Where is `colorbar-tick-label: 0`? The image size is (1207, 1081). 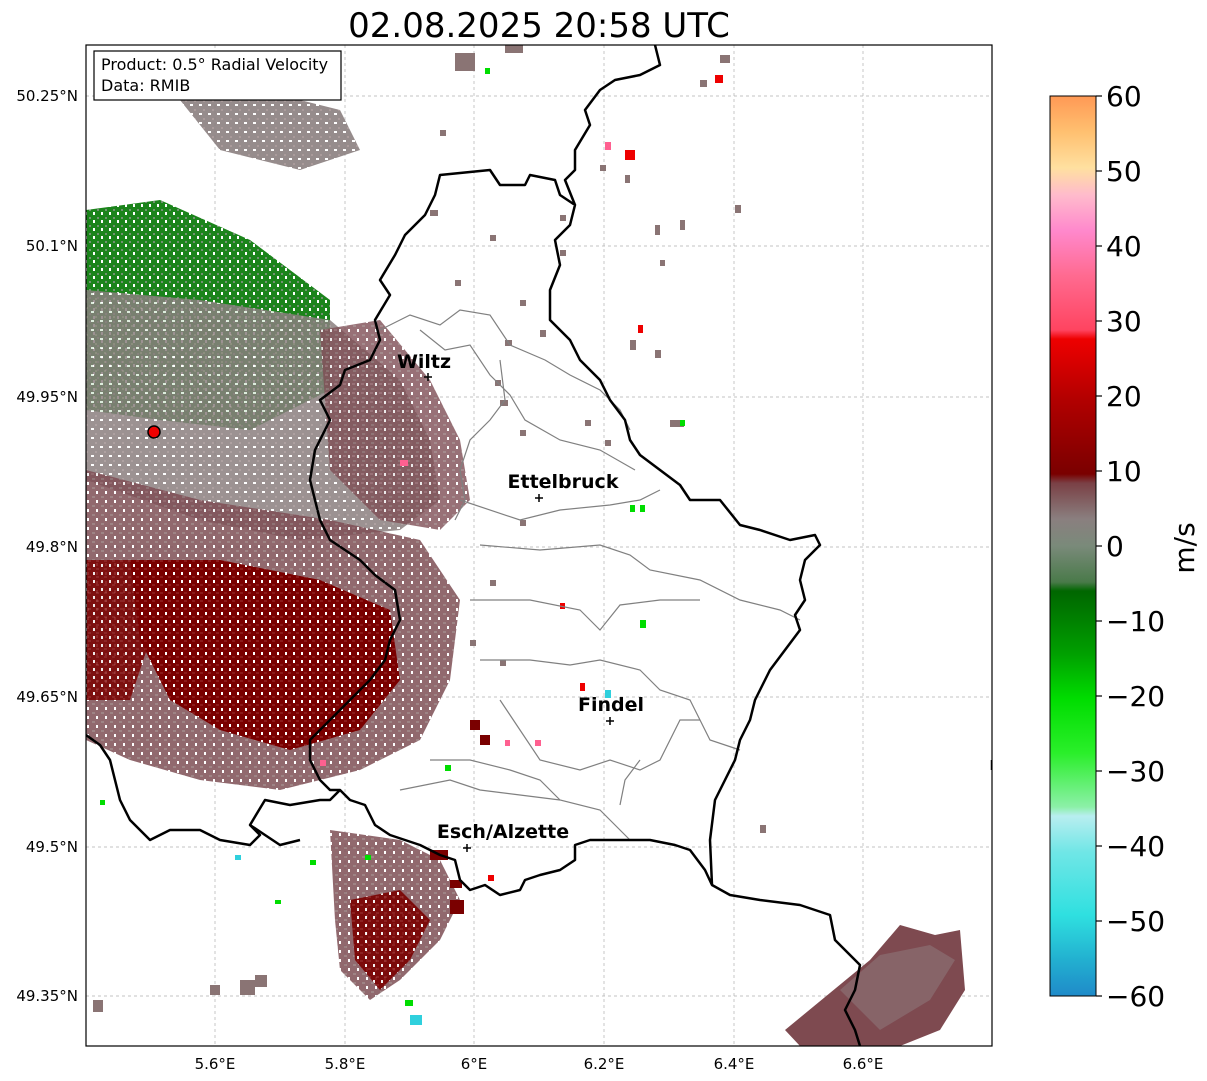
colorbar-tick-label: 0 is located at coordinates (1115, 546).